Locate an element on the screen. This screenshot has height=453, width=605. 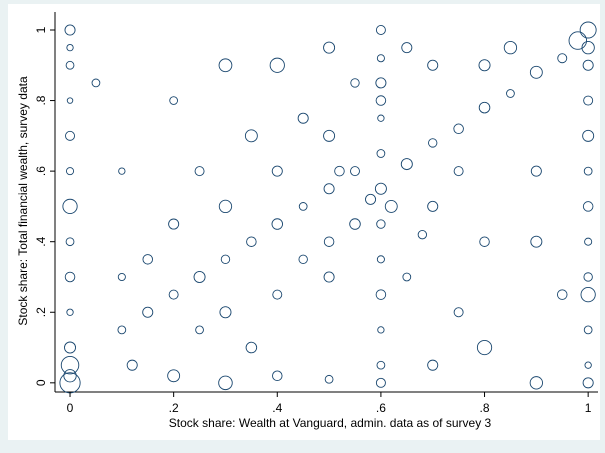
y-tick-label: 1 is located at coordinates (41, 29).